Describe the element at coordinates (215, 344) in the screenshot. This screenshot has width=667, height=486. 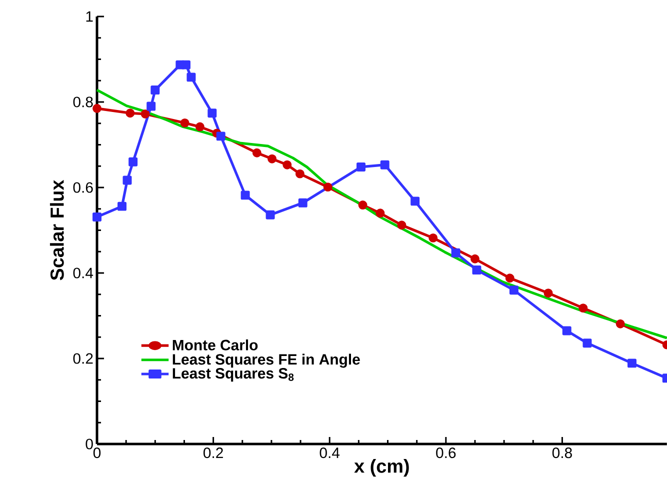
I see `legend-label: Monte Carlo` at that location.